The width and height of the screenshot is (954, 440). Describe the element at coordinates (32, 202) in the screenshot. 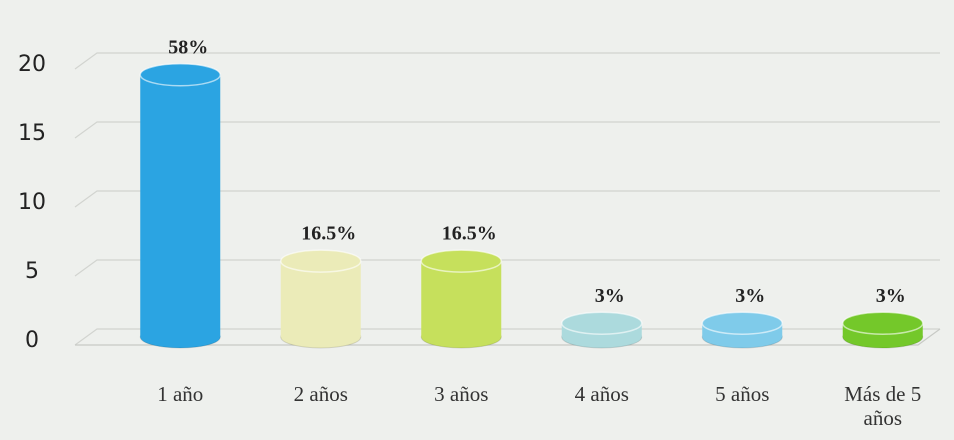

I see `y-tick-label: 10` at that location.